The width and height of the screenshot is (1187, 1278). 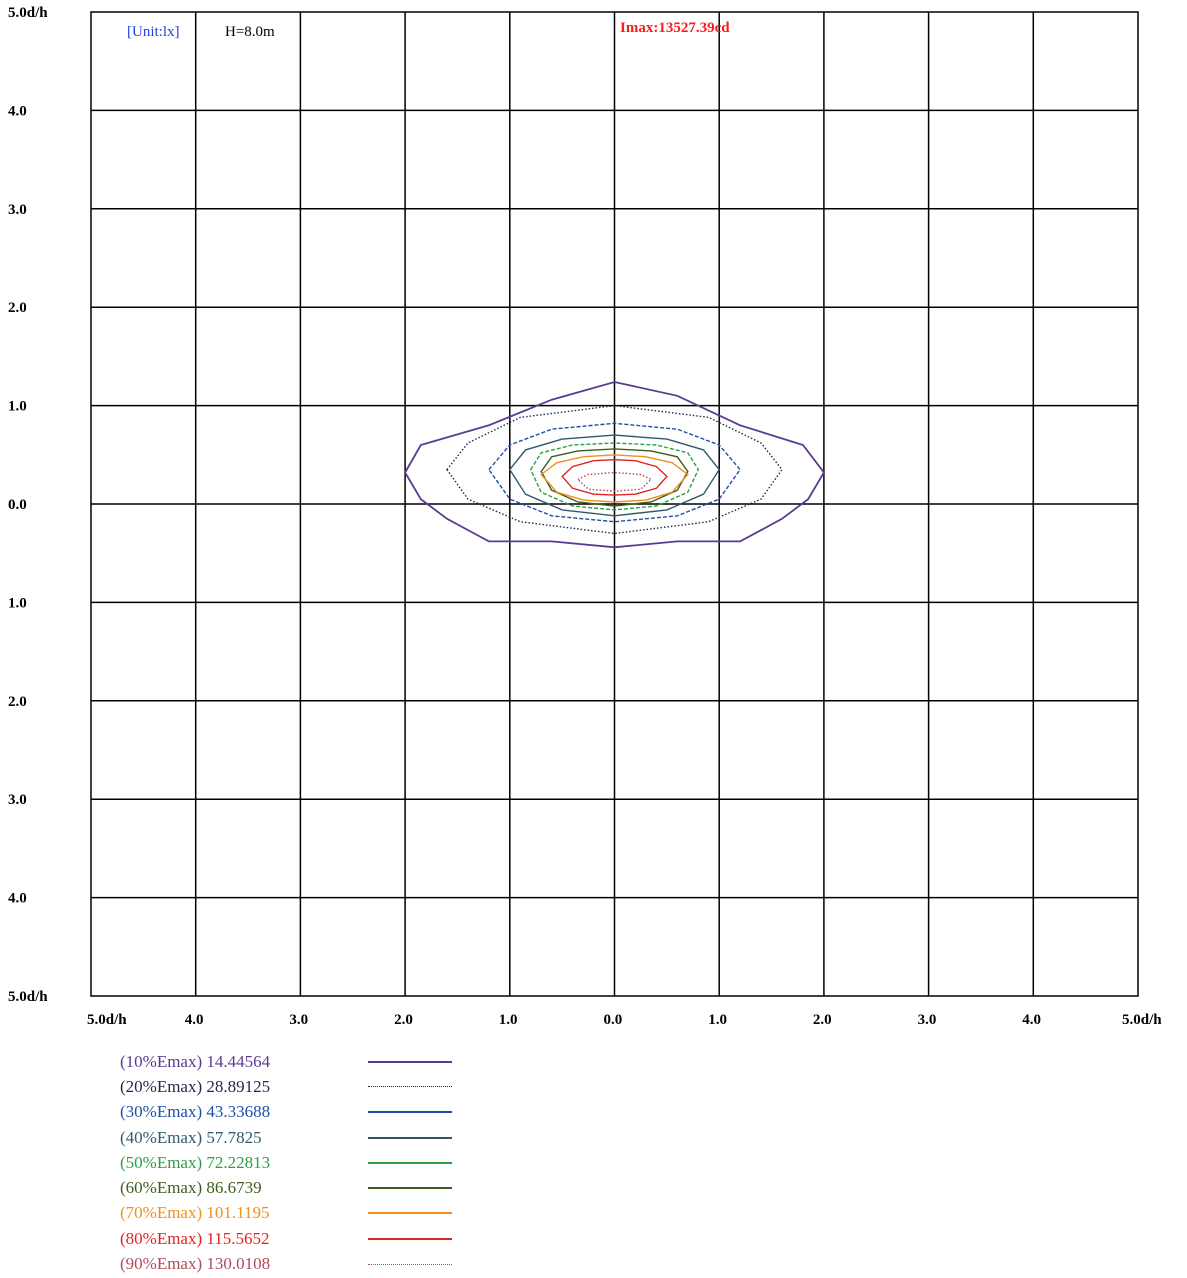 What do you see at coordinates (195, 1213) in the screenshot?
I see `legend-label: (70%Emax) 101.1195` at bounding box center [195, 1213].